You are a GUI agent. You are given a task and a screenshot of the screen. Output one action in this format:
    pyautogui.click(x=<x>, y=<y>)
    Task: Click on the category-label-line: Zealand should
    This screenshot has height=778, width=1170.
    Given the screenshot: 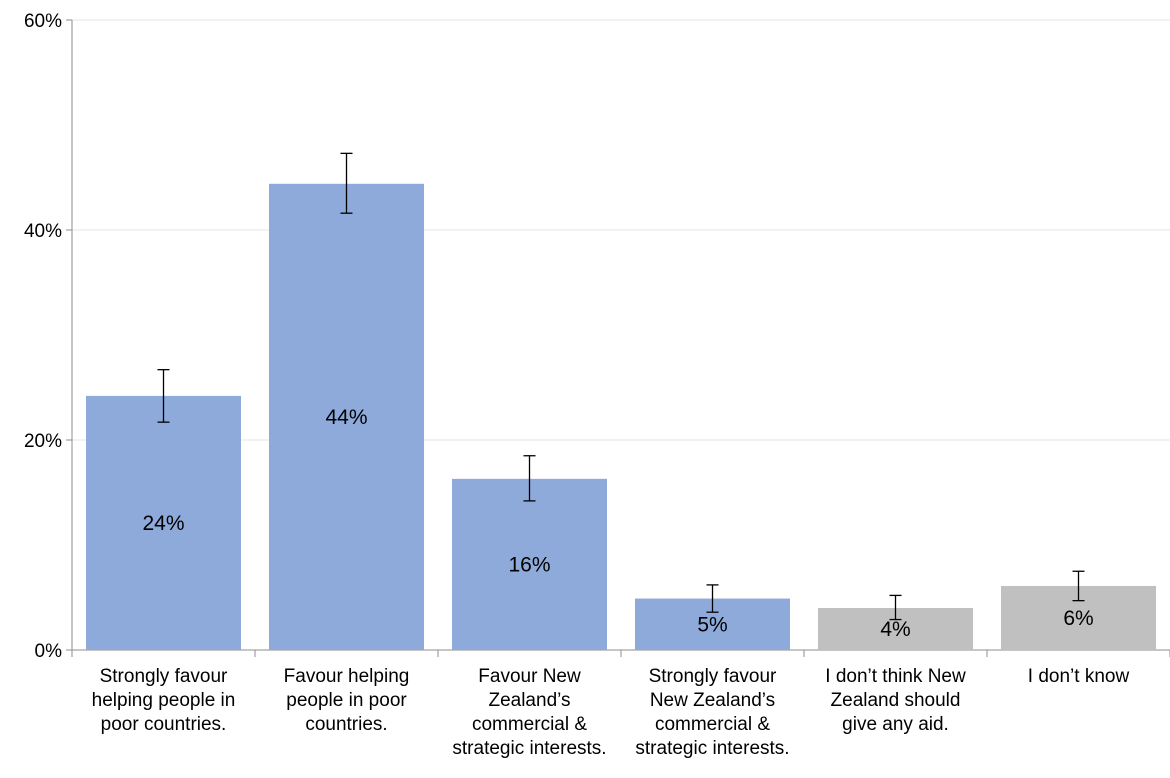 What is the action you would take?
    pyautogui.click(x=896, y=700)
    